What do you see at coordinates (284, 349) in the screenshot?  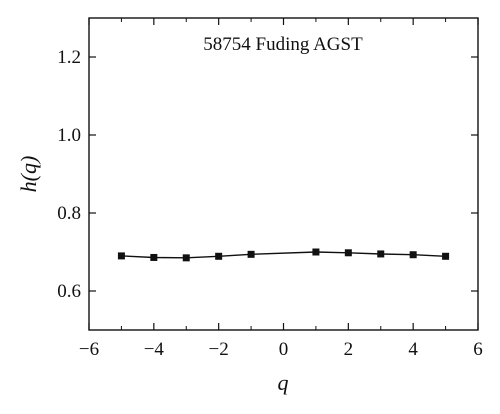 I see `x-tick-label: 0` at bounding box center [284, 349].